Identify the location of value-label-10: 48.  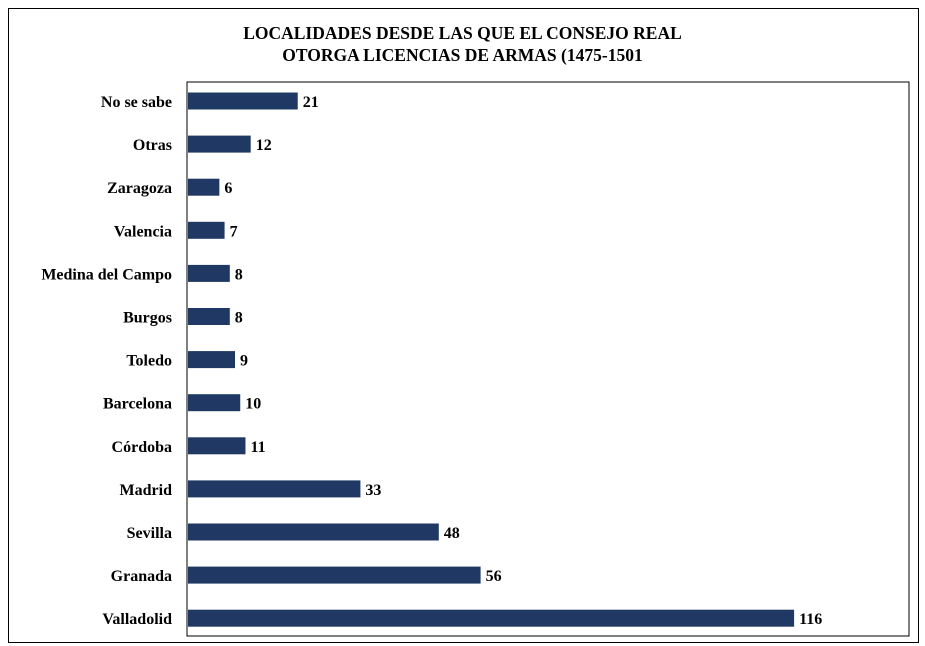
(452, 533).